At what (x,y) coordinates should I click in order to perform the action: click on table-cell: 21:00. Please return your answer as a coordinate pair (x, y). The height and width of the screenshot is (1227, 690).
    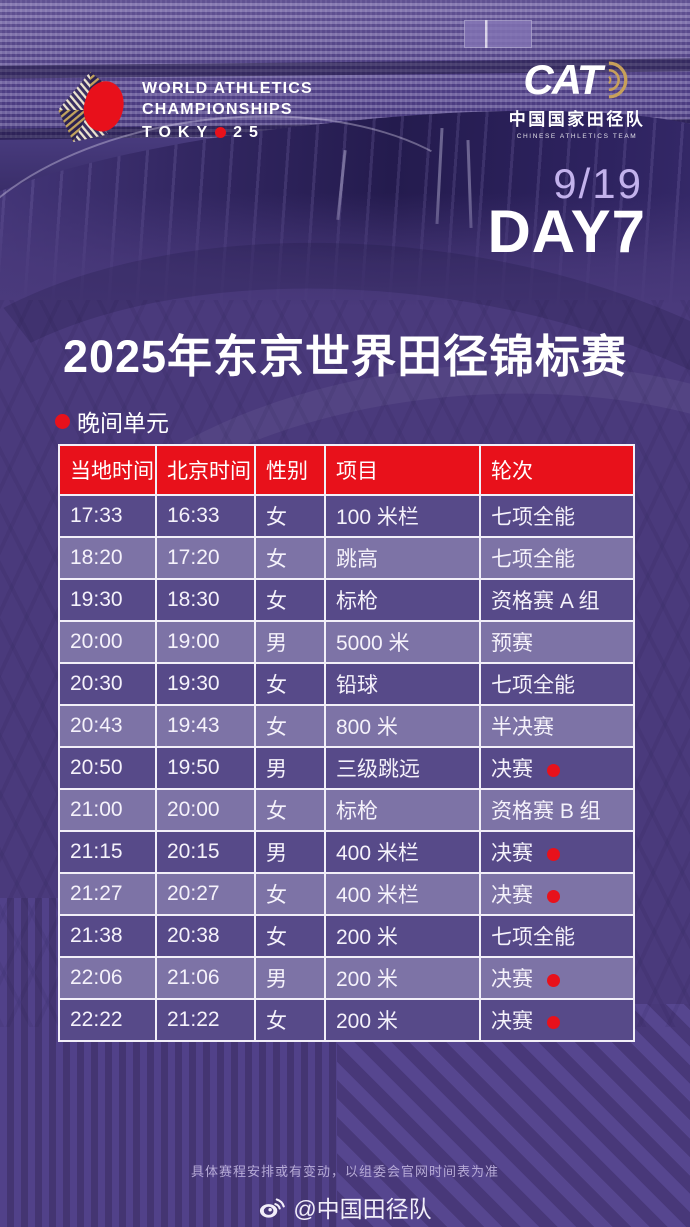
    Looking at the image, I should click on (107, 810).